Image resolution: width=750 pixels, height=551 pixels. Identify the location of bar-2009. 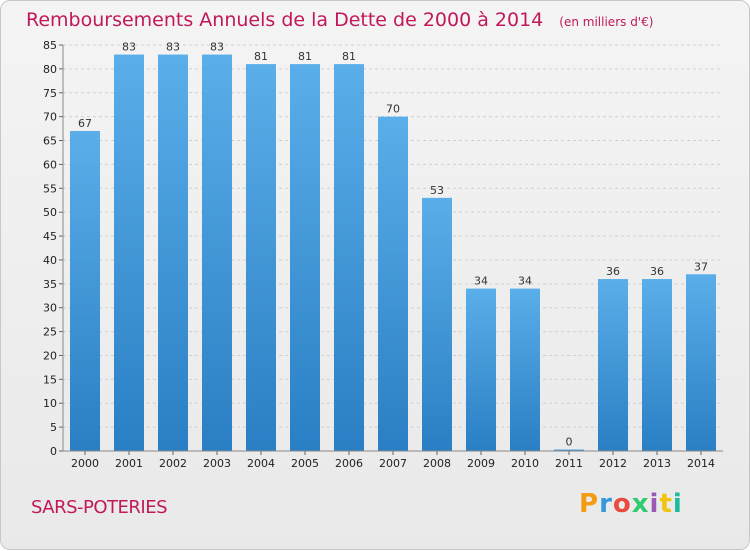
(481, 369).